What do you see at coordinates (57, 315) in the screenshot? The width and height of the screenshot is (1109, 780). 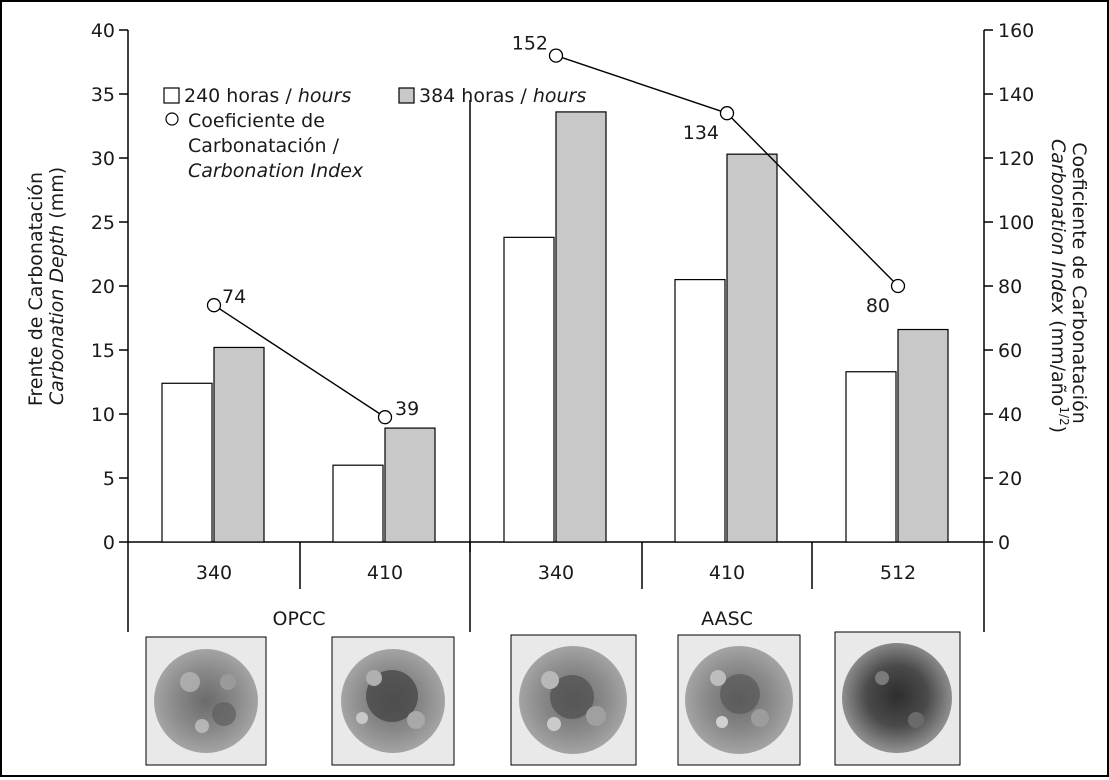 I see `left-axis-title-italic: Carbonation Depth` at bounding box center [57, 315].